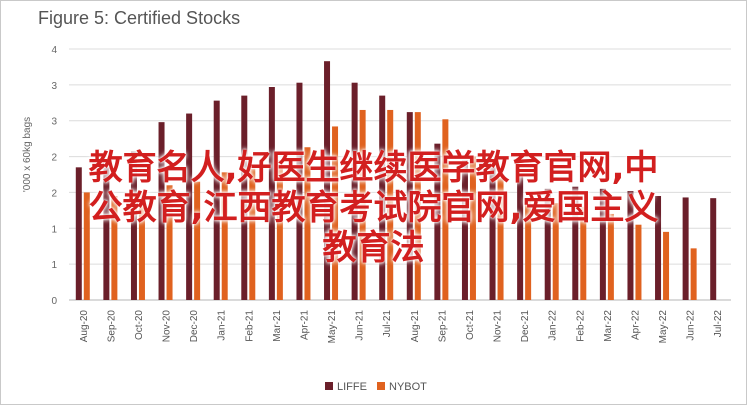 The width and height of the screenshot is (747, 405). I want to click on x-tick-label: Nov-20, so click(167, 326).